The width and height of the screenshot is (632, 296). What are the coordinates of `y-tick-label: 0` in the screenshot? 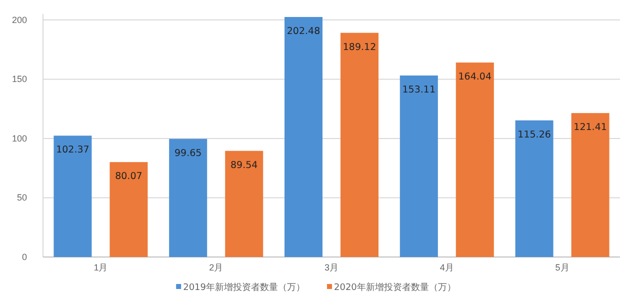 It's located at (24, 257).